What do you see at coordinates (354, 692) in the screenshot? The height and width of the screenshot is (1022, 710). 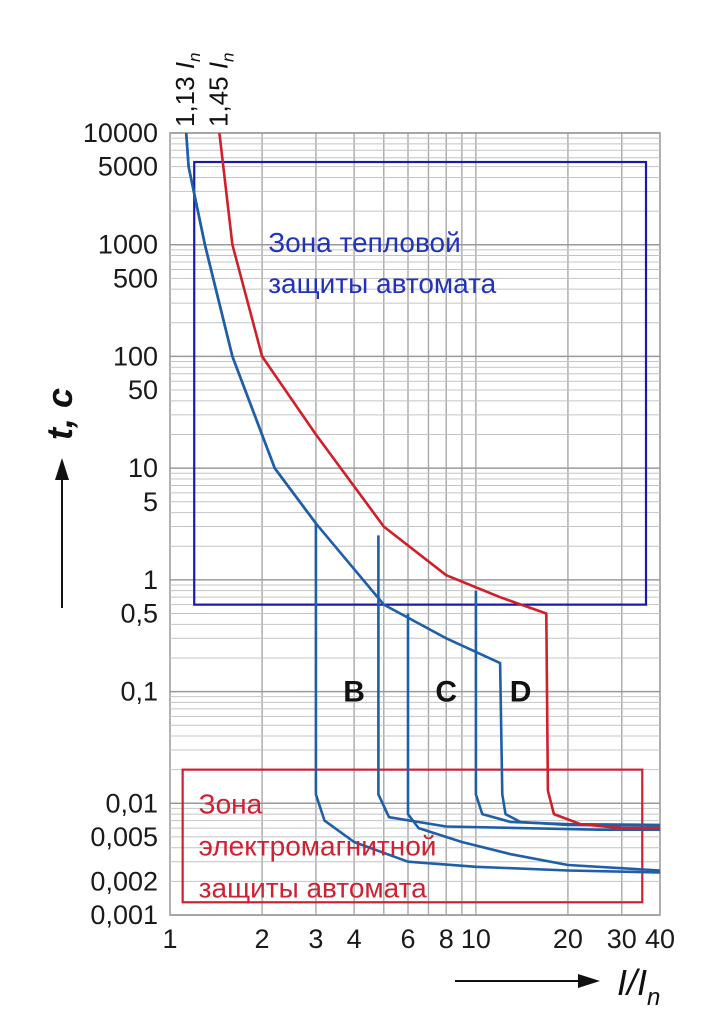 I see `curve-label-b: B` at bounding box center [354, 692].